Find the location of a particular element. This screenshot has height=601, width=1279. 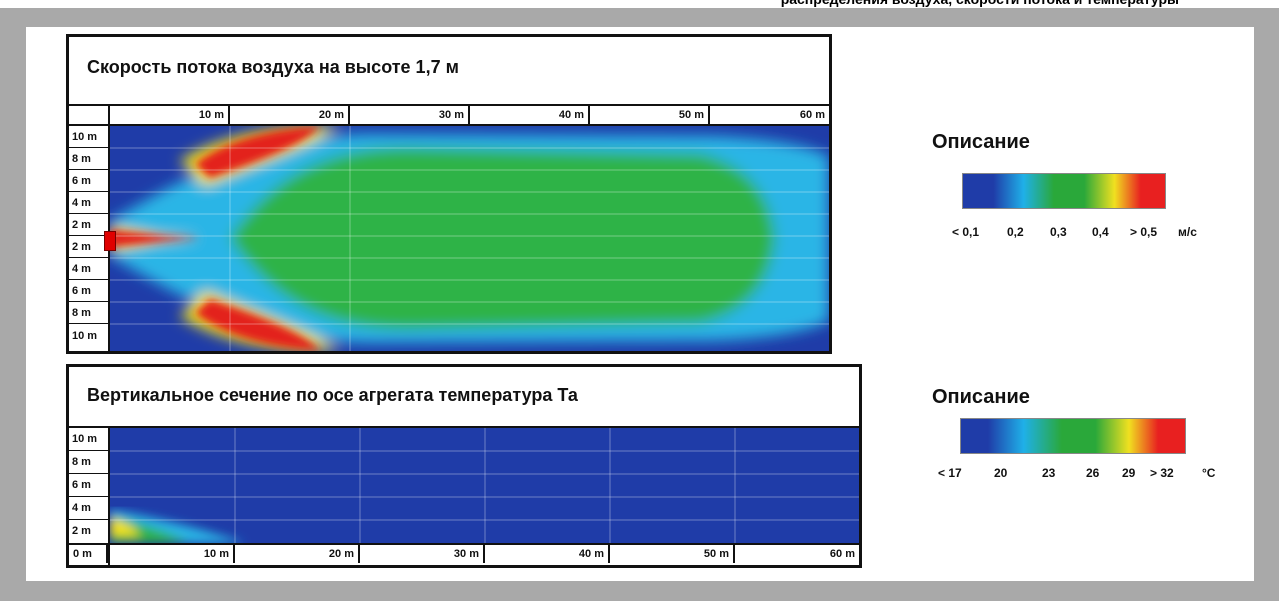

velocity-legend: Описание < 0,1 0,2 0,3 0,4 > 0,5 м/с is located at coordinates (1082, 191).